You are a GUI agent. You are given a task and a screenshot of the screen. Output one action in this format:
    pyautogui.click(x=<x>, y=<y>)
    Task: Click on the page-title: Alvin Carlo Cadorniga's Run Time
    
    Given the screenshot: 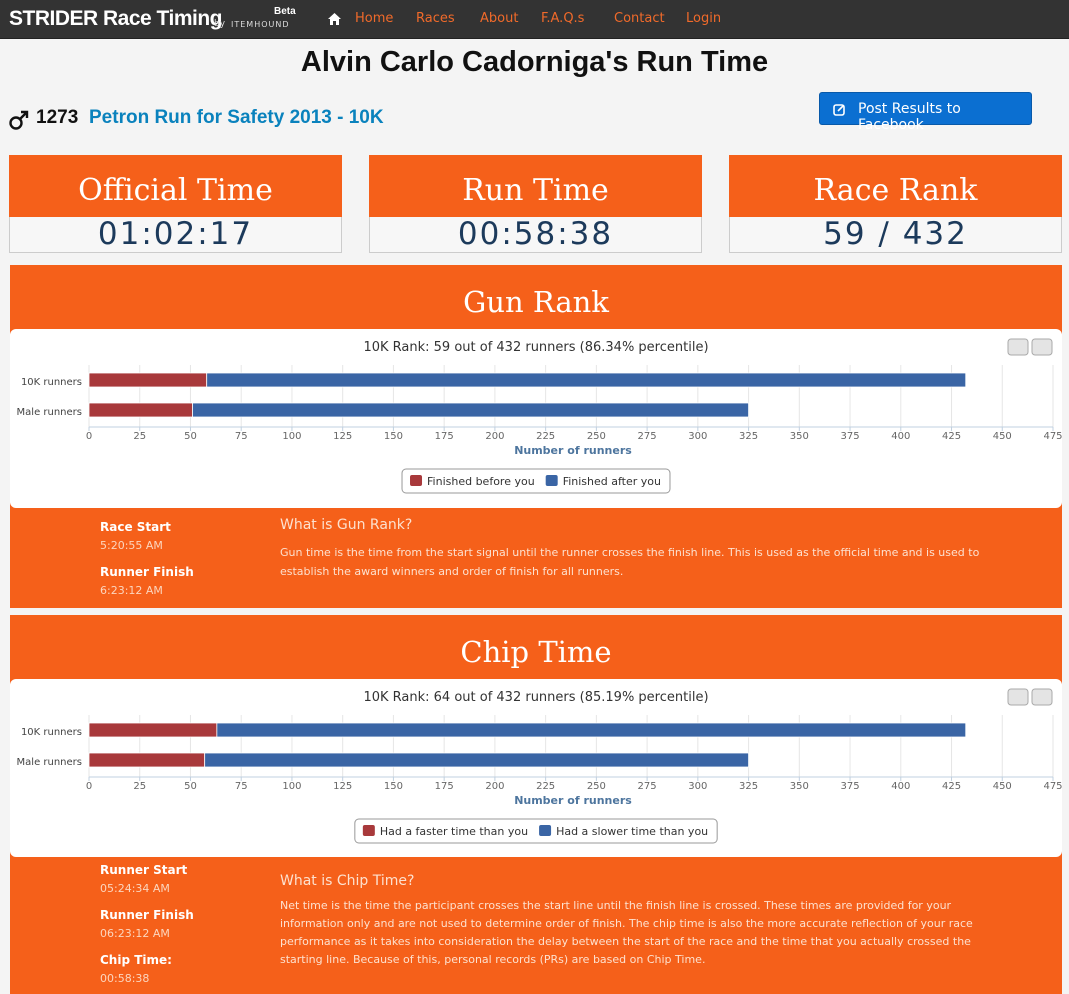 What is the action you would take?
    pyautogui.click(x=534, y=62)
    